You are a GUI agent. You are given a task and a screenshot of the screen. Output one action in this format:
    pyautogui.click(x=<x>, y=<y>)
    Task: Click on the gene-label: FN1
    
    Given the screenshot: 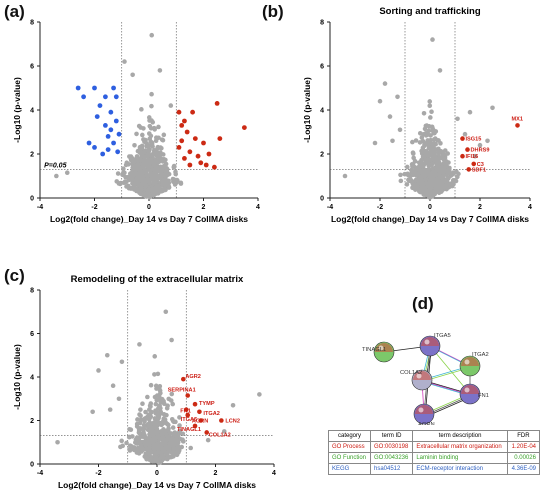 What is the action you would take?
    pyautogui.click(x=185, y=412)
    